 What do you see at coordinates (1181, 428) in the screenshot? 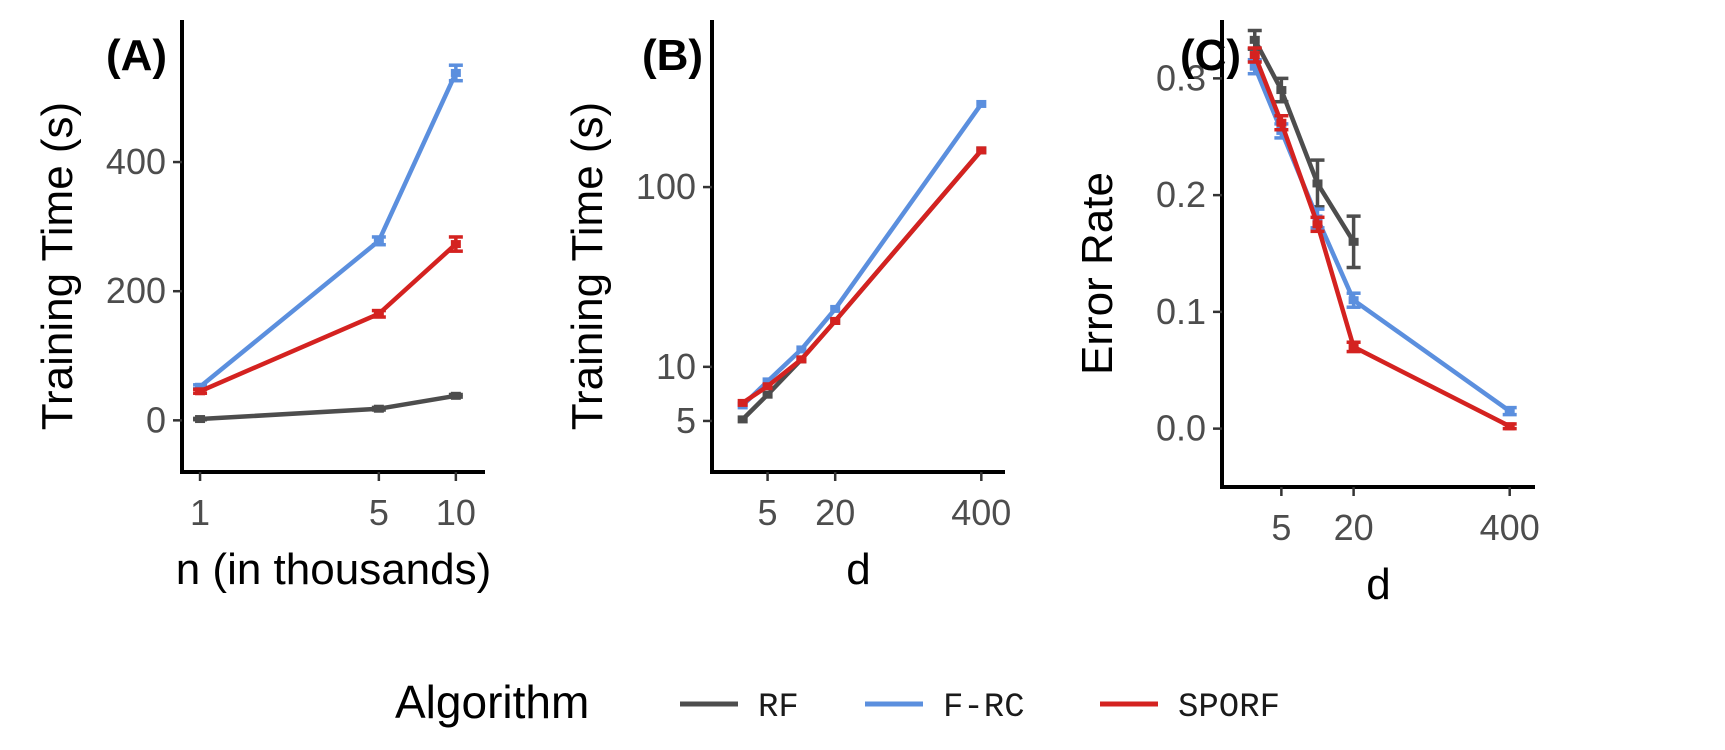
I see `y-tick-label: 0.0` at bounding box center [1181, 428].